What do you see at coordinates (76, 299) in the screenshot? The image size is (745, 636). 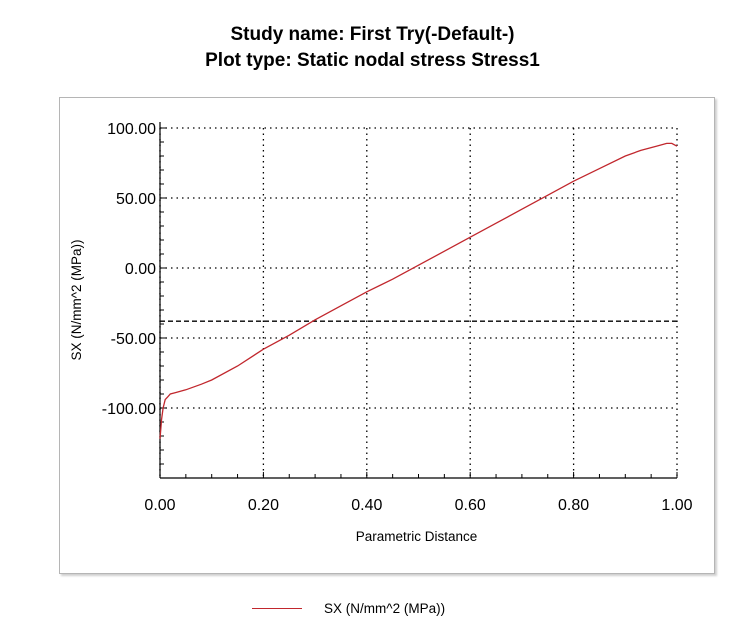 I see `y-axis-title: SX (N/mm^2 (MPa))` at bounding box center [76, 299].